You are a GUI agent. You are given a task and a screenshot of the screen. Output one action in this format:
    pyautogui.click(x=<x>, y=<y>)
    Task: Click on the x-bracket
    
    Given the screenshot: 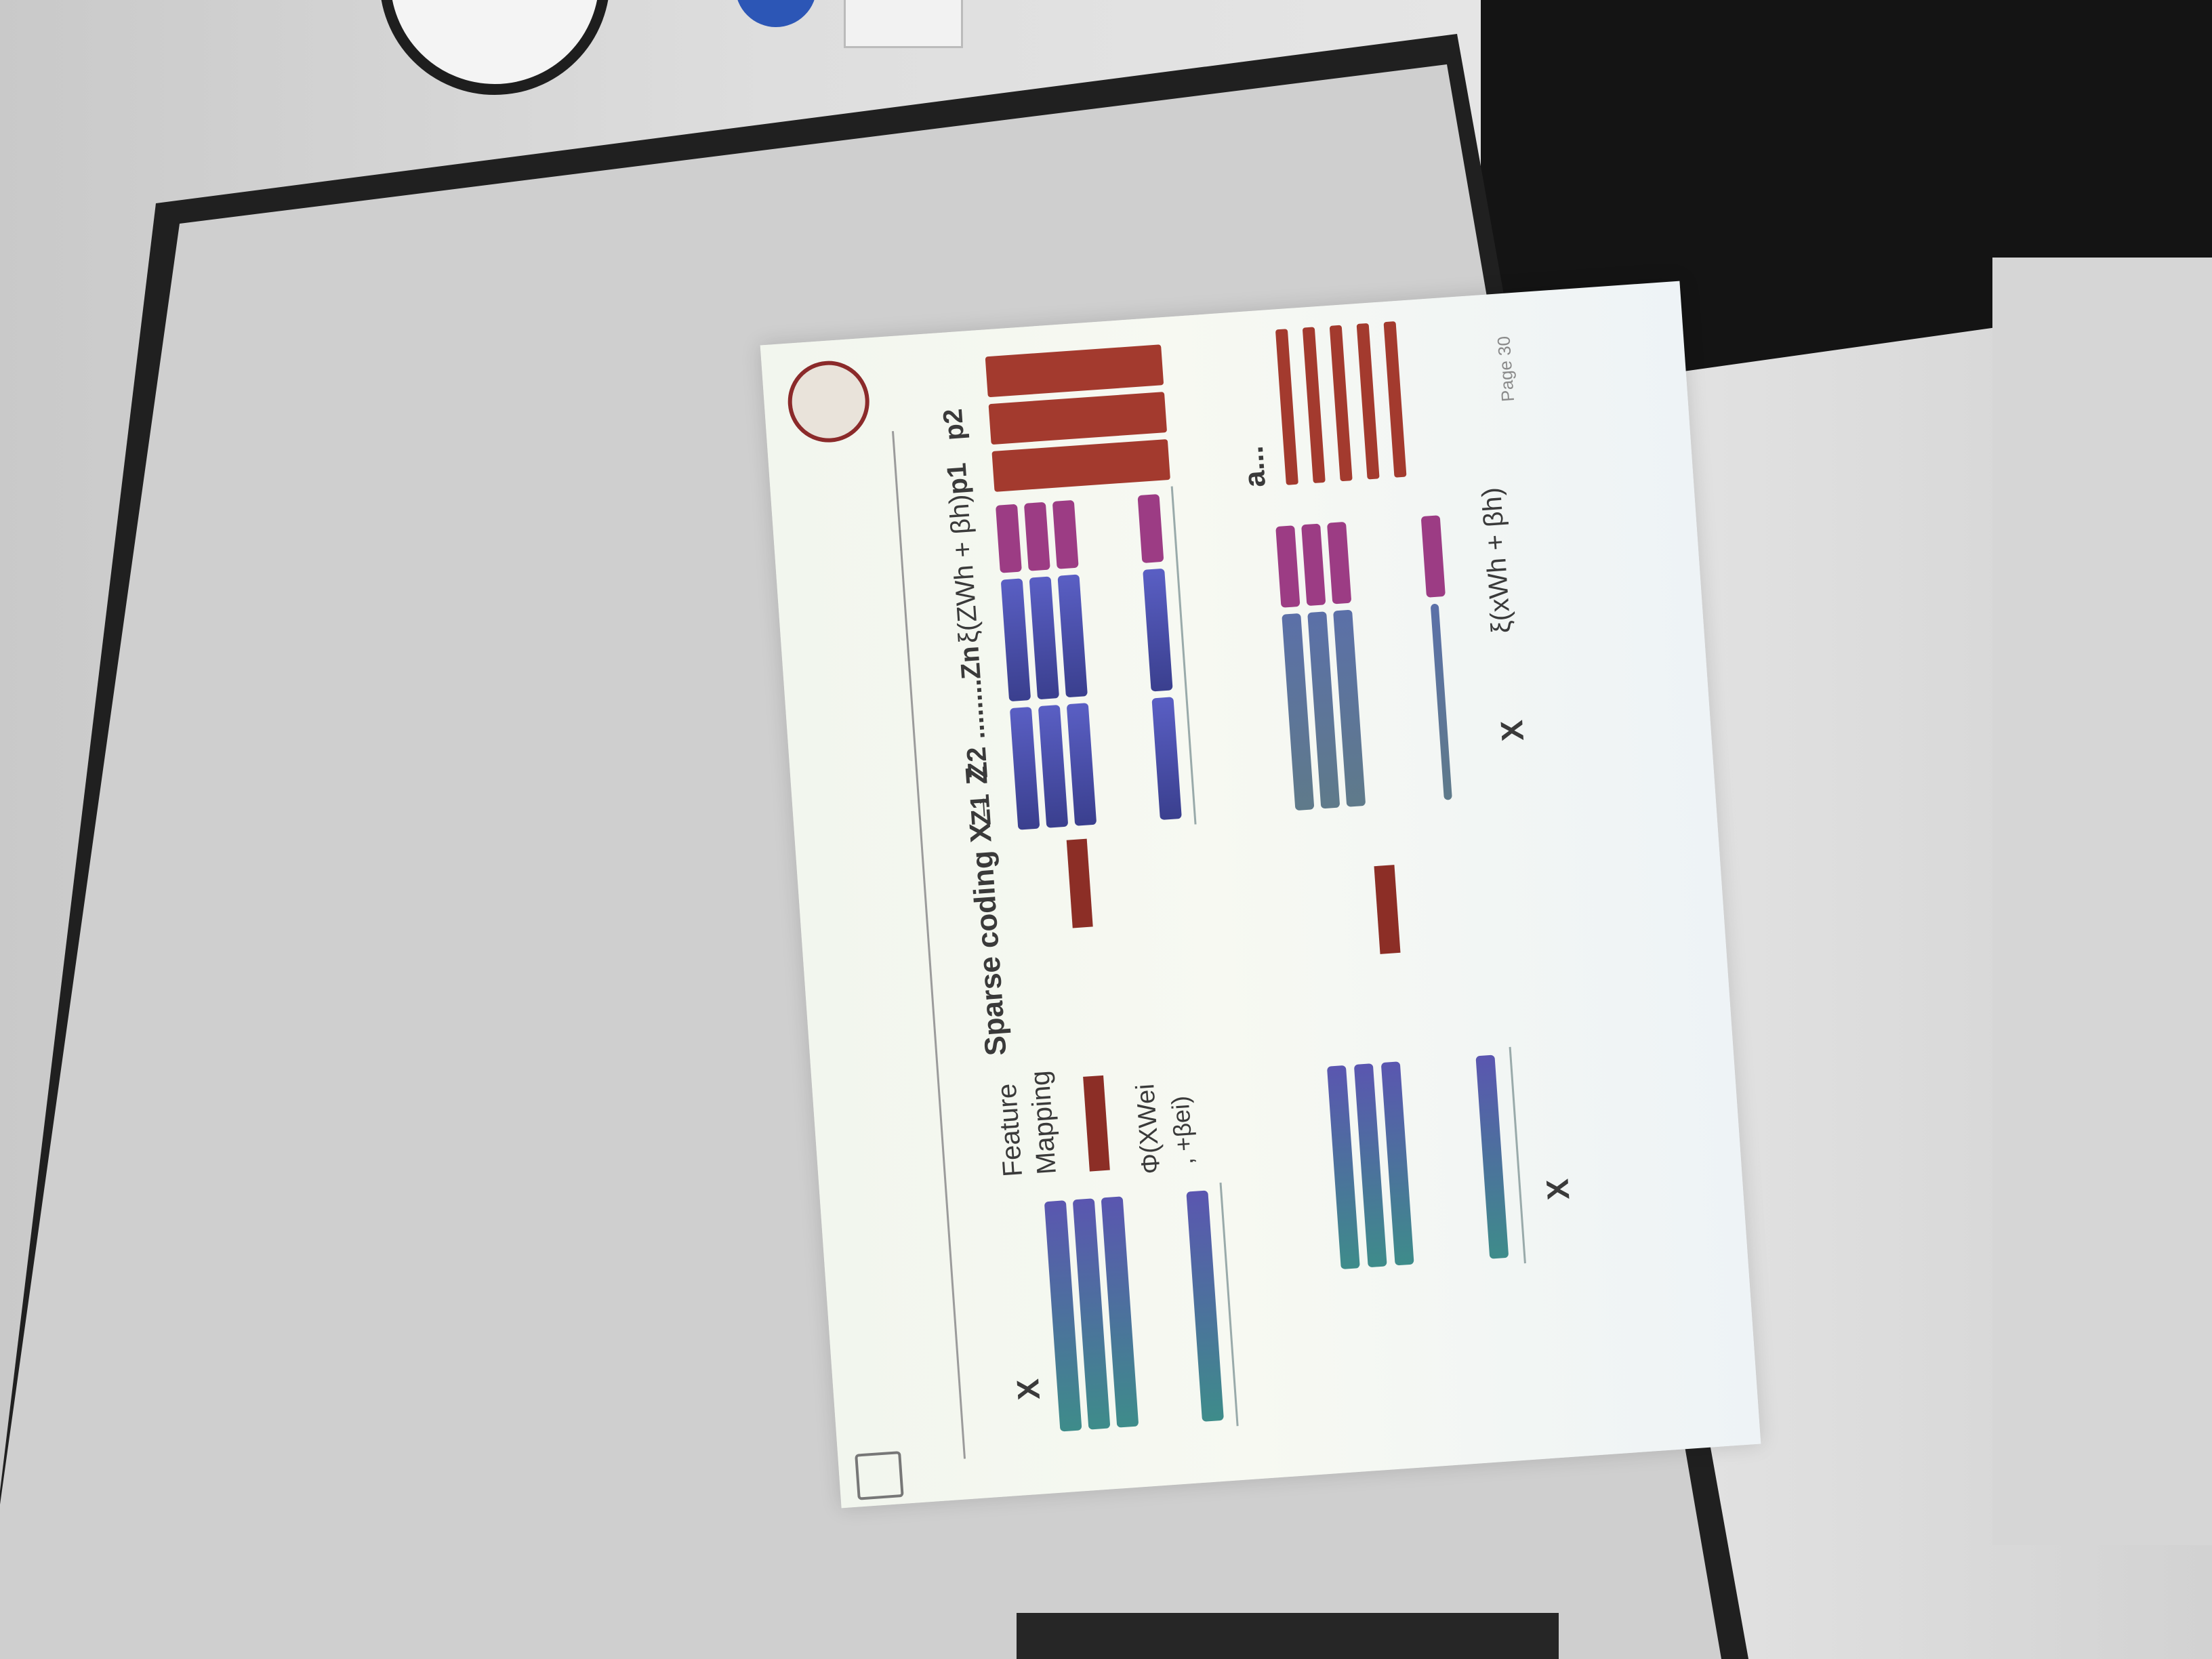 What is the action you would take?
    pyautogui.click(x=1134, y=1311)
    